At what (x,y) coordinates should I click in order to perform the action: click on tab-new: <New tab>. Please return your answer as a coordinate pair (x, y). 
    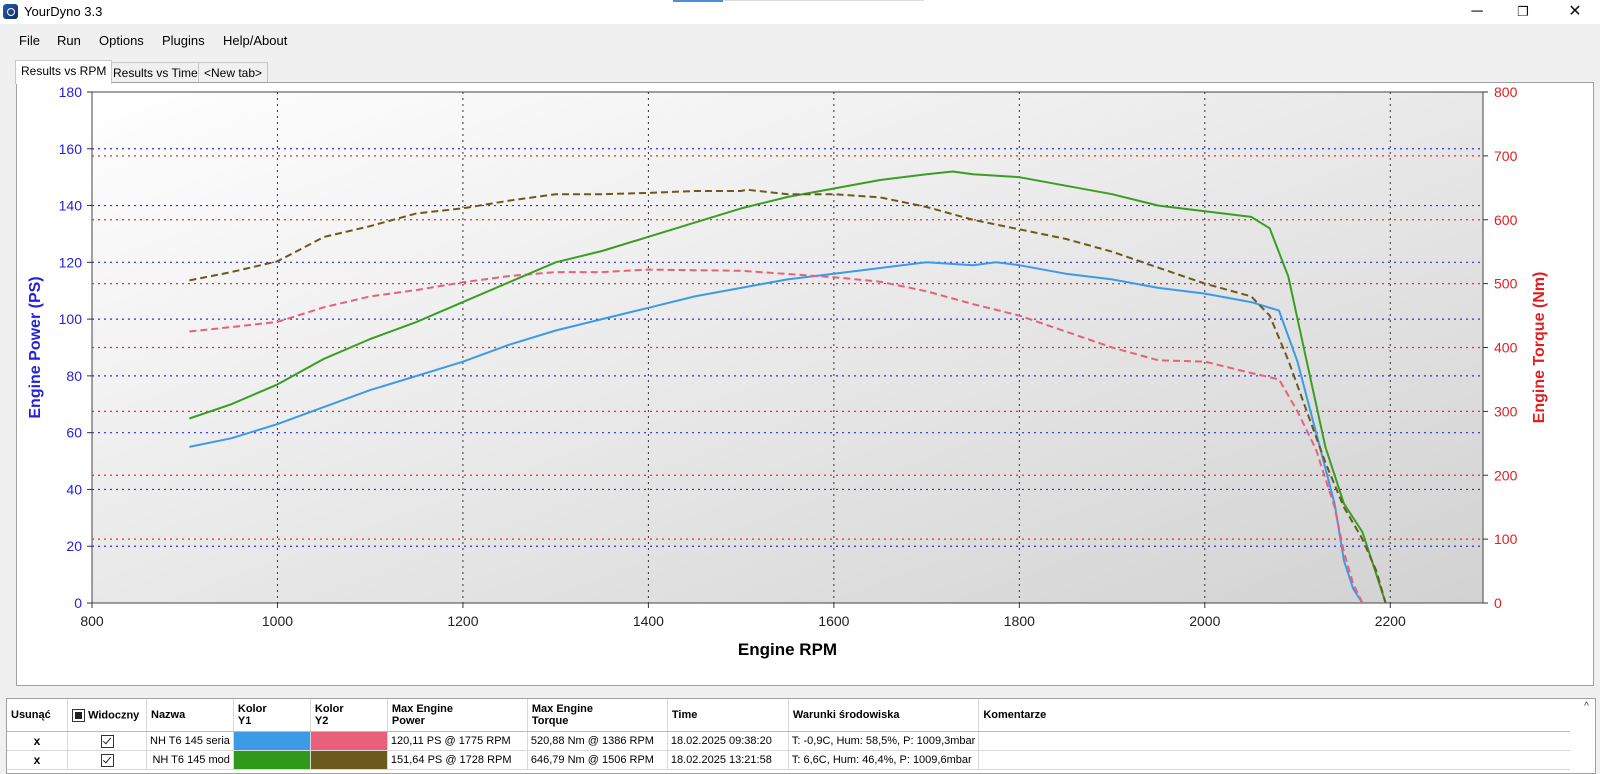
    Looking at the image, I should click on (233, 72).